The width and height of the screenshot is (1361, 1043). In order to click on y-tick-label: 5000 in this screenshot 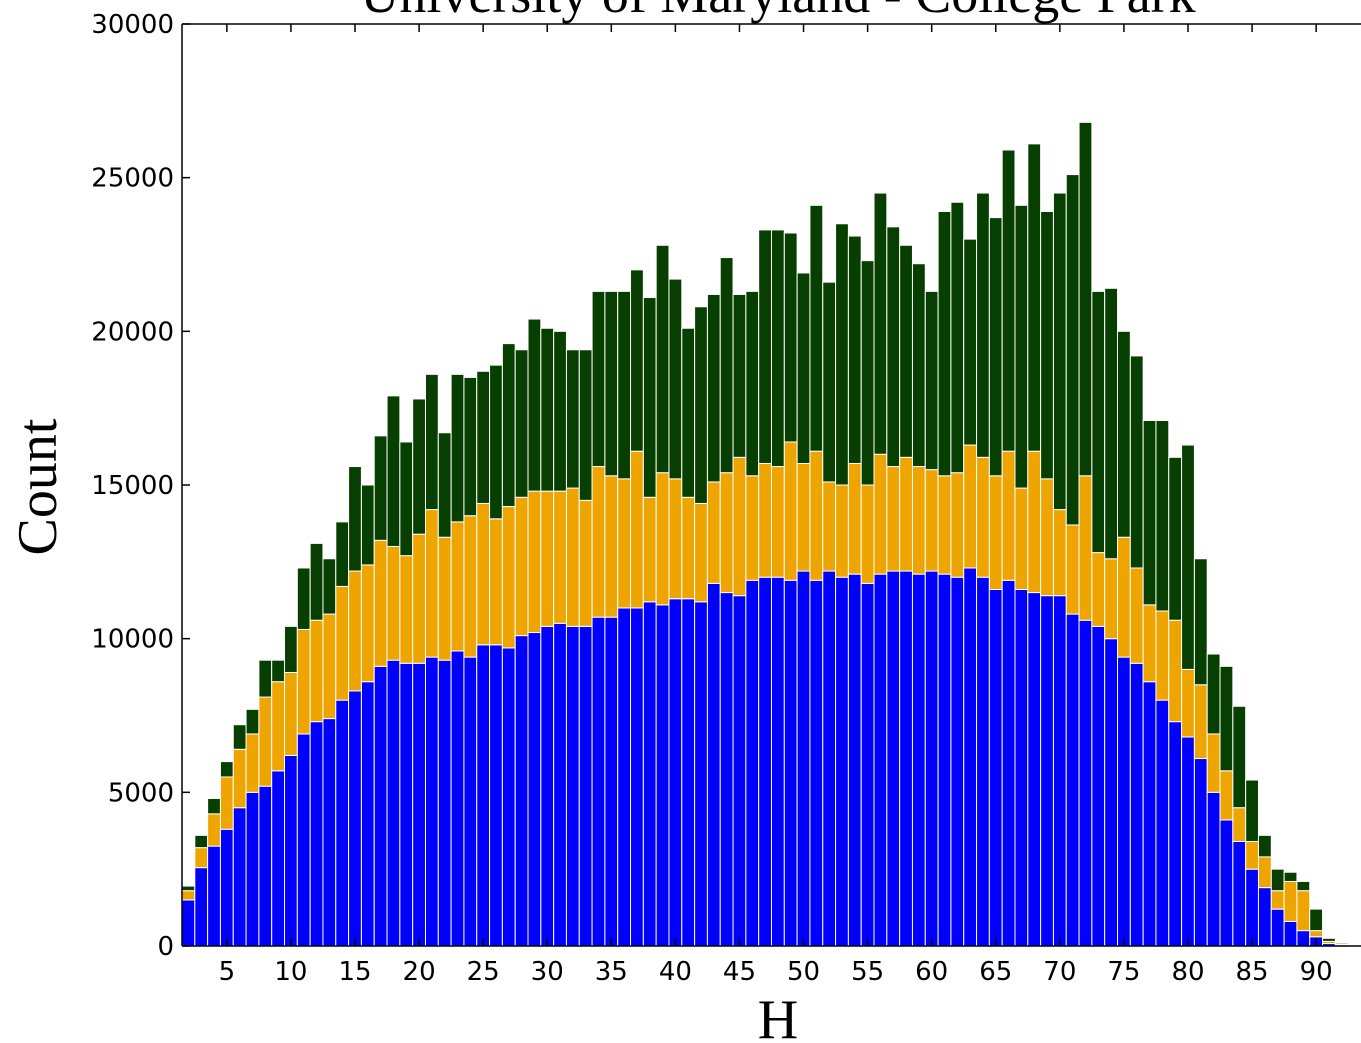, I will do `click(141, 793)`.